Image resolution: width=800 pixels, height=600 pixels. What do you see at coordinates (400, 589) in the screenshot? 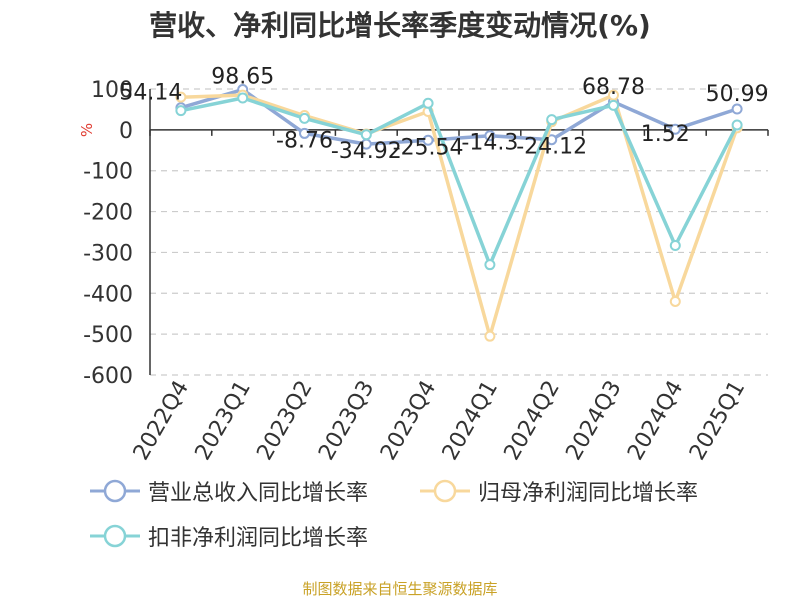
I see `source-note: 制图数据来自恒生聚源数据库` at bounding box center [400, 589].